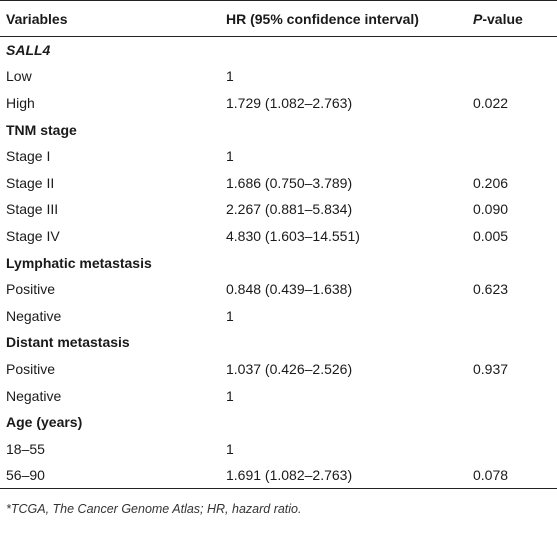  Describe the element at coordinates (25, 475) in the screenshot. I see `cell-variable: 56–90` at that location.